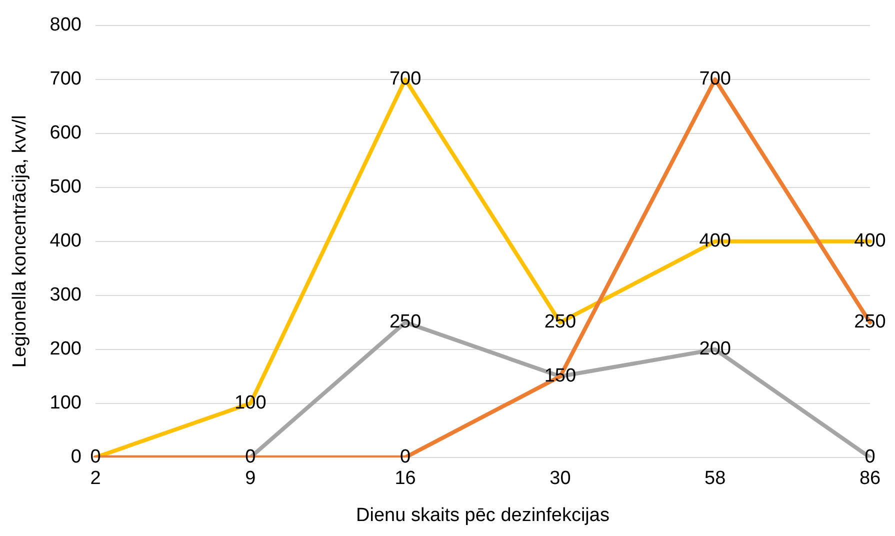 The image size is (895, 536). I want to click on y-tick-label: 700, so click(66, 79).